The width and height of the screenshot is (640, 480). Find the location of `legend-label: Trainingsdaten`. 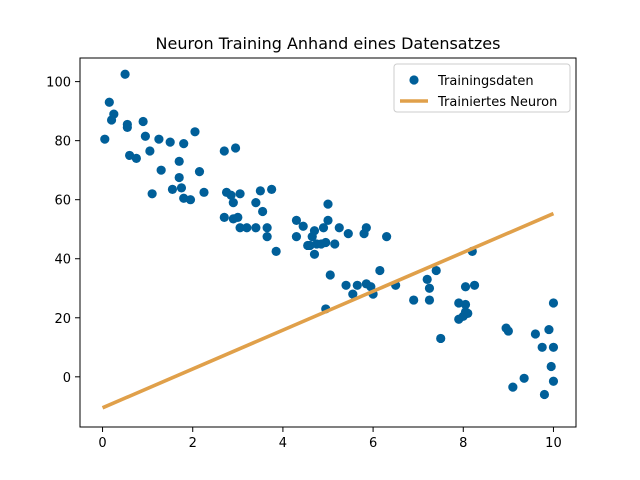

legend-label: Trainingsdaten is located at coordinates (485, 81).